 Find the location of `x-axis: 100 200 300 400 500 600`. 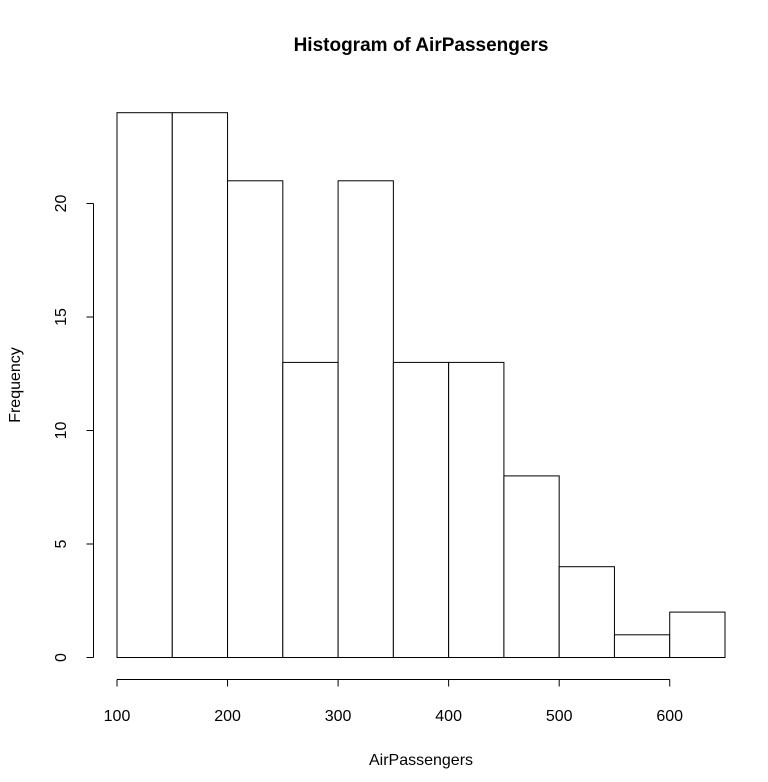

x-axis: 100 200 300 400 500 600 is located at coordinates (393, 702).